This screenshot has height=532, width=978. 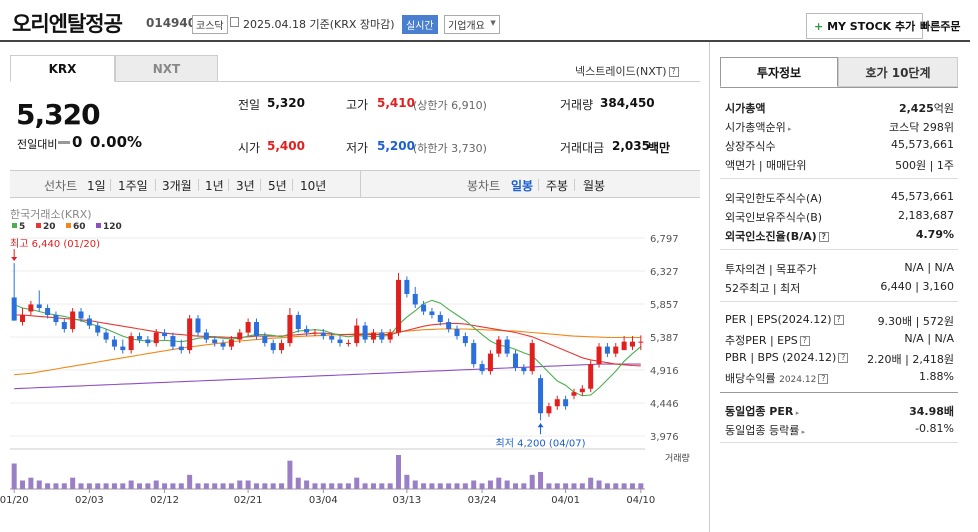 I want to click on period-1w: 1주일, so click(x=133, y=186).